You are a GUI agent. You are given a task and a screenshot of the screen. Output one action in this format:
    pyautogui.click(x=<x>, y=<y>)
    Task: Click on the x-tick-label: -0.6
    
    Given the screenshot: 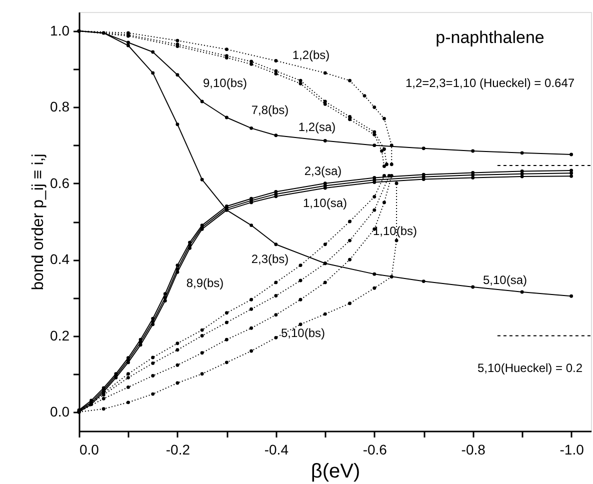 What is the action you would take?
    pyautogui.click(x=375, y=450)
    